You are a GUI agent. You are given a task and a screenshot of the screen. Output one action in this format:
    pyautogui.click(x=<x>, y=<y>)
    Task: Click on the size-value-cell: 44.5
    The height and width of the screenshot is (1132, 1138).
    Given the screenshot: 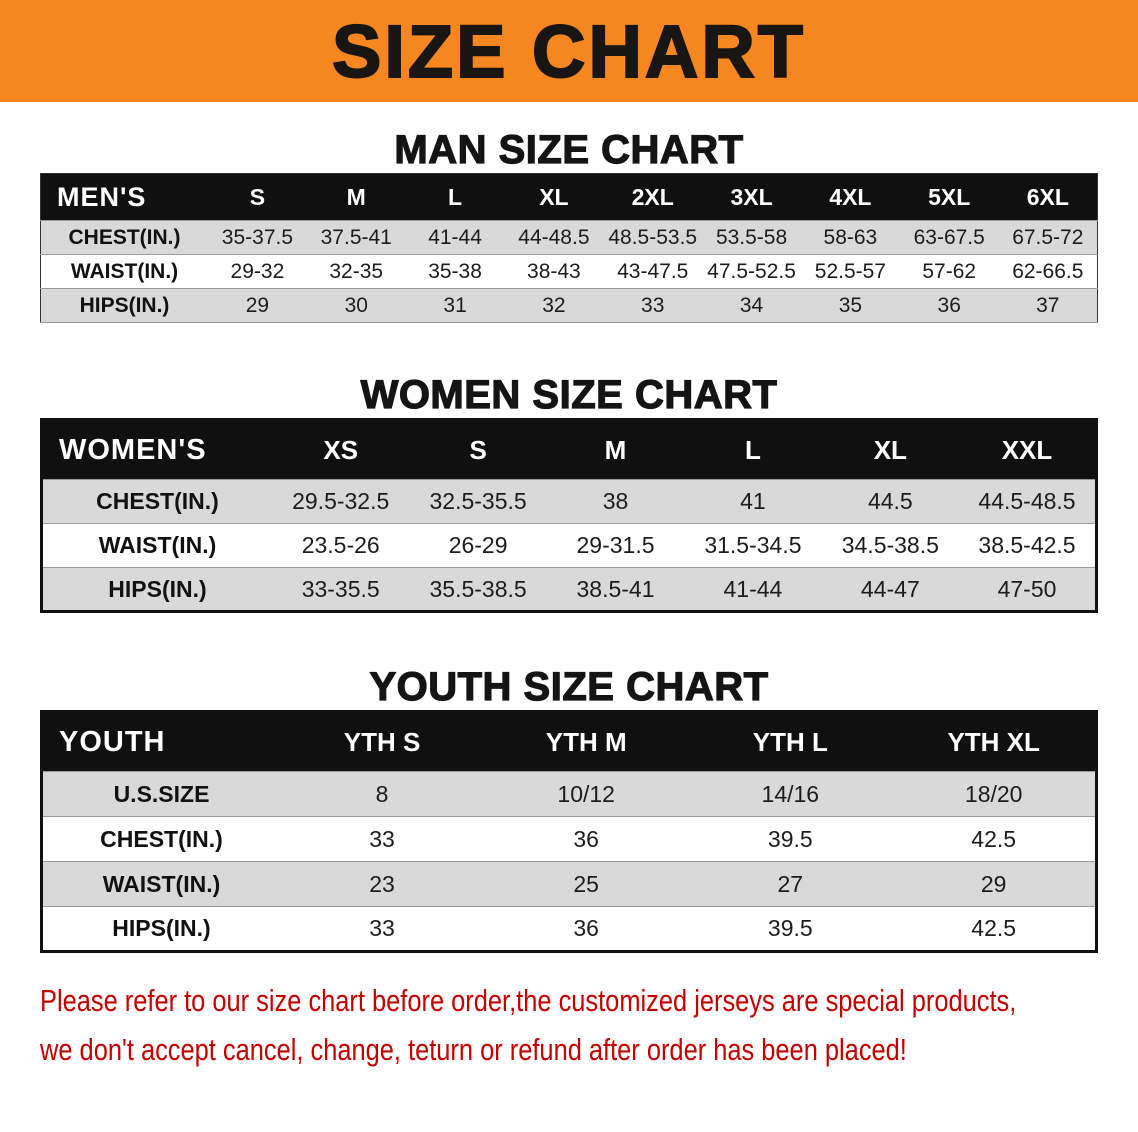 What is the action you would take?
    pyautogui.click(x=890, y=501)
    